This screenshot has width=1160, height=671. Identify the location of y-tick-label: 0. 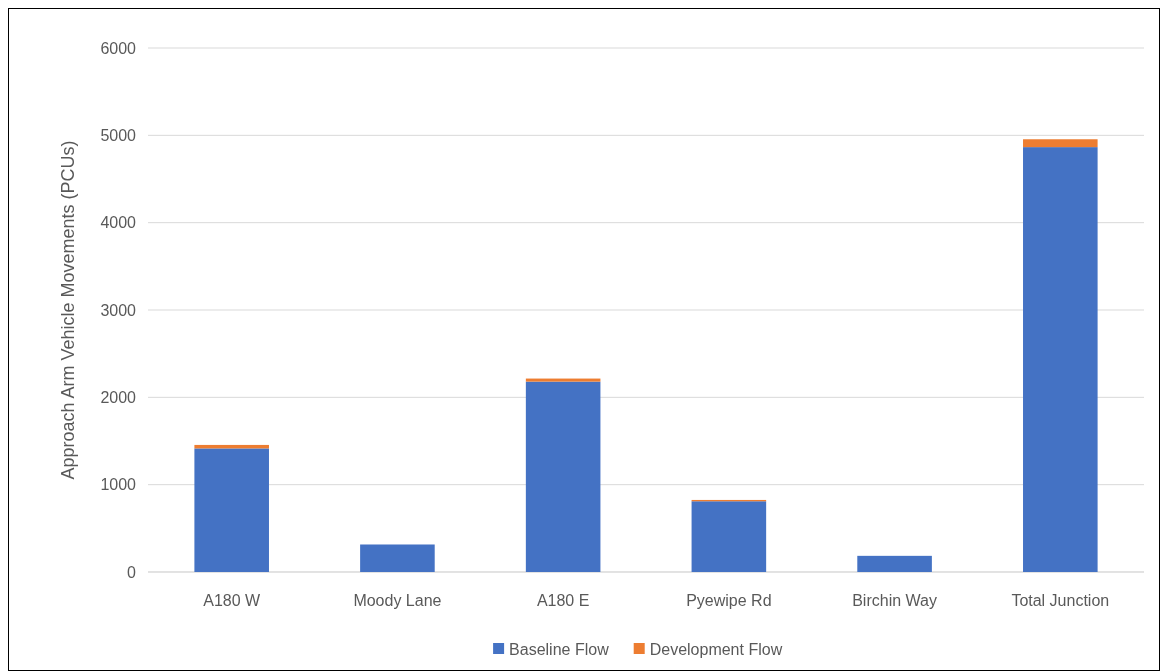
(132, 572).